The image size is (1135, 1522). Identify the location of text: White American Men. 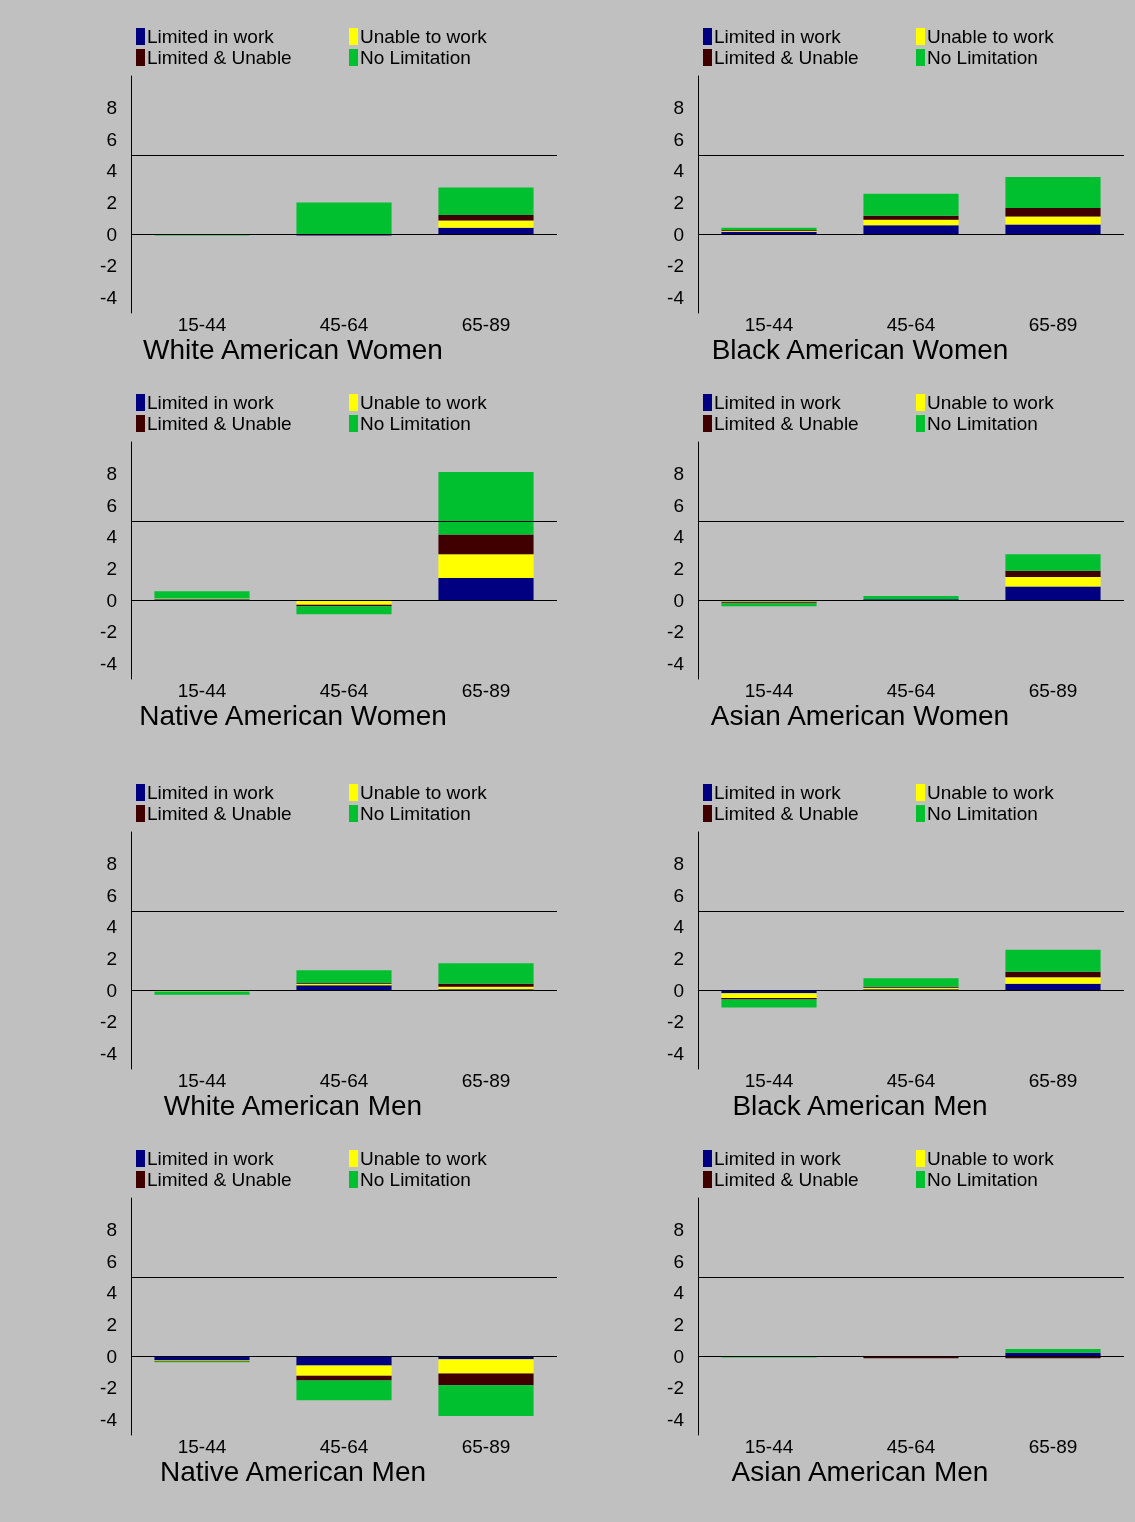
(293, 1105).